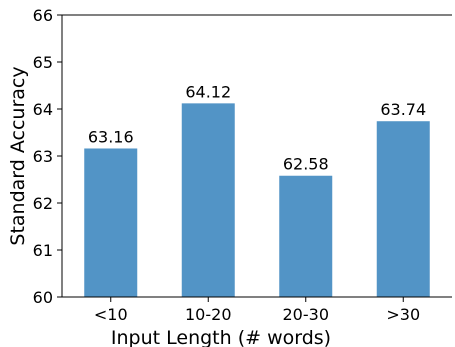 The width and height of the screenshot is (455, 347). What do you see at coordinates (208, 91) in the screenshot?
I see `bar-value-label-1: 64.12` at bounding box center [208, 91].